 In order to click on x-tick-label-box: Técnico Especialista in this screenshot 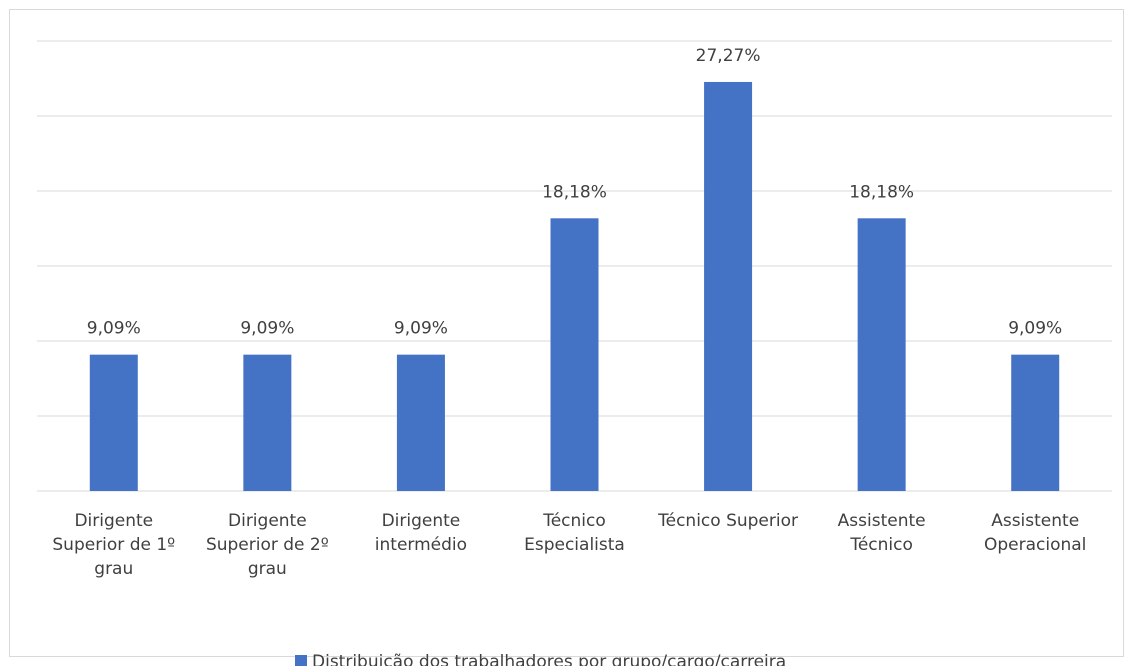, I will do `click(574, 533)`.